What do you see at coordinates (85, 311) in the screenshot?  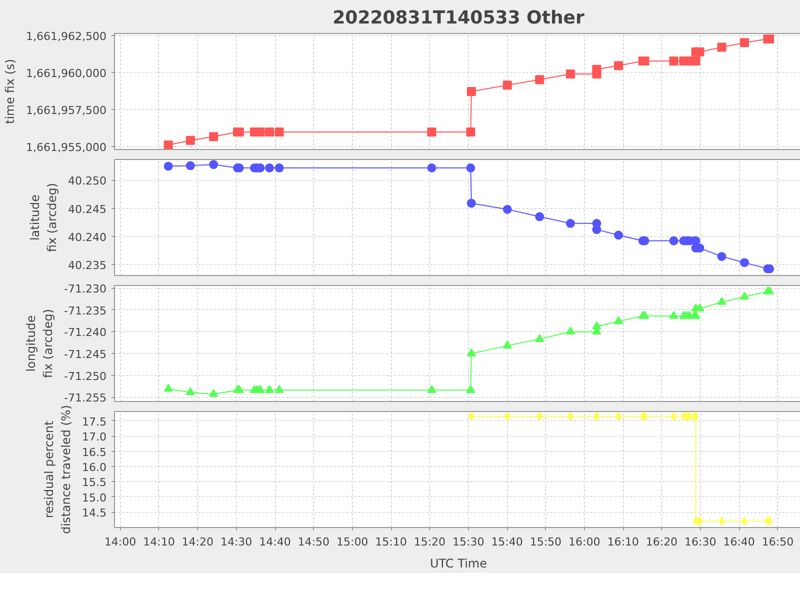 I see `y-tick-label: -71.235` at bounding box center [85, 311].